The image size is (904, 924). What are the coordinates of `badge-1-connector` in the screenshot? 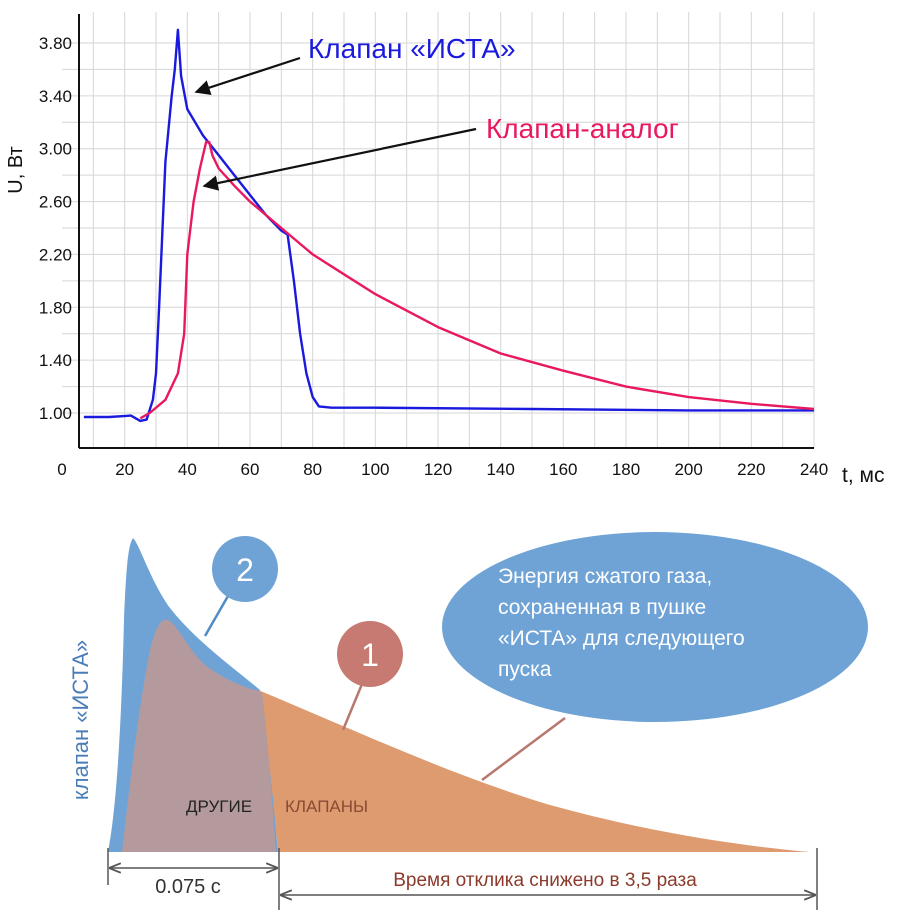 It's located at (352, 707).